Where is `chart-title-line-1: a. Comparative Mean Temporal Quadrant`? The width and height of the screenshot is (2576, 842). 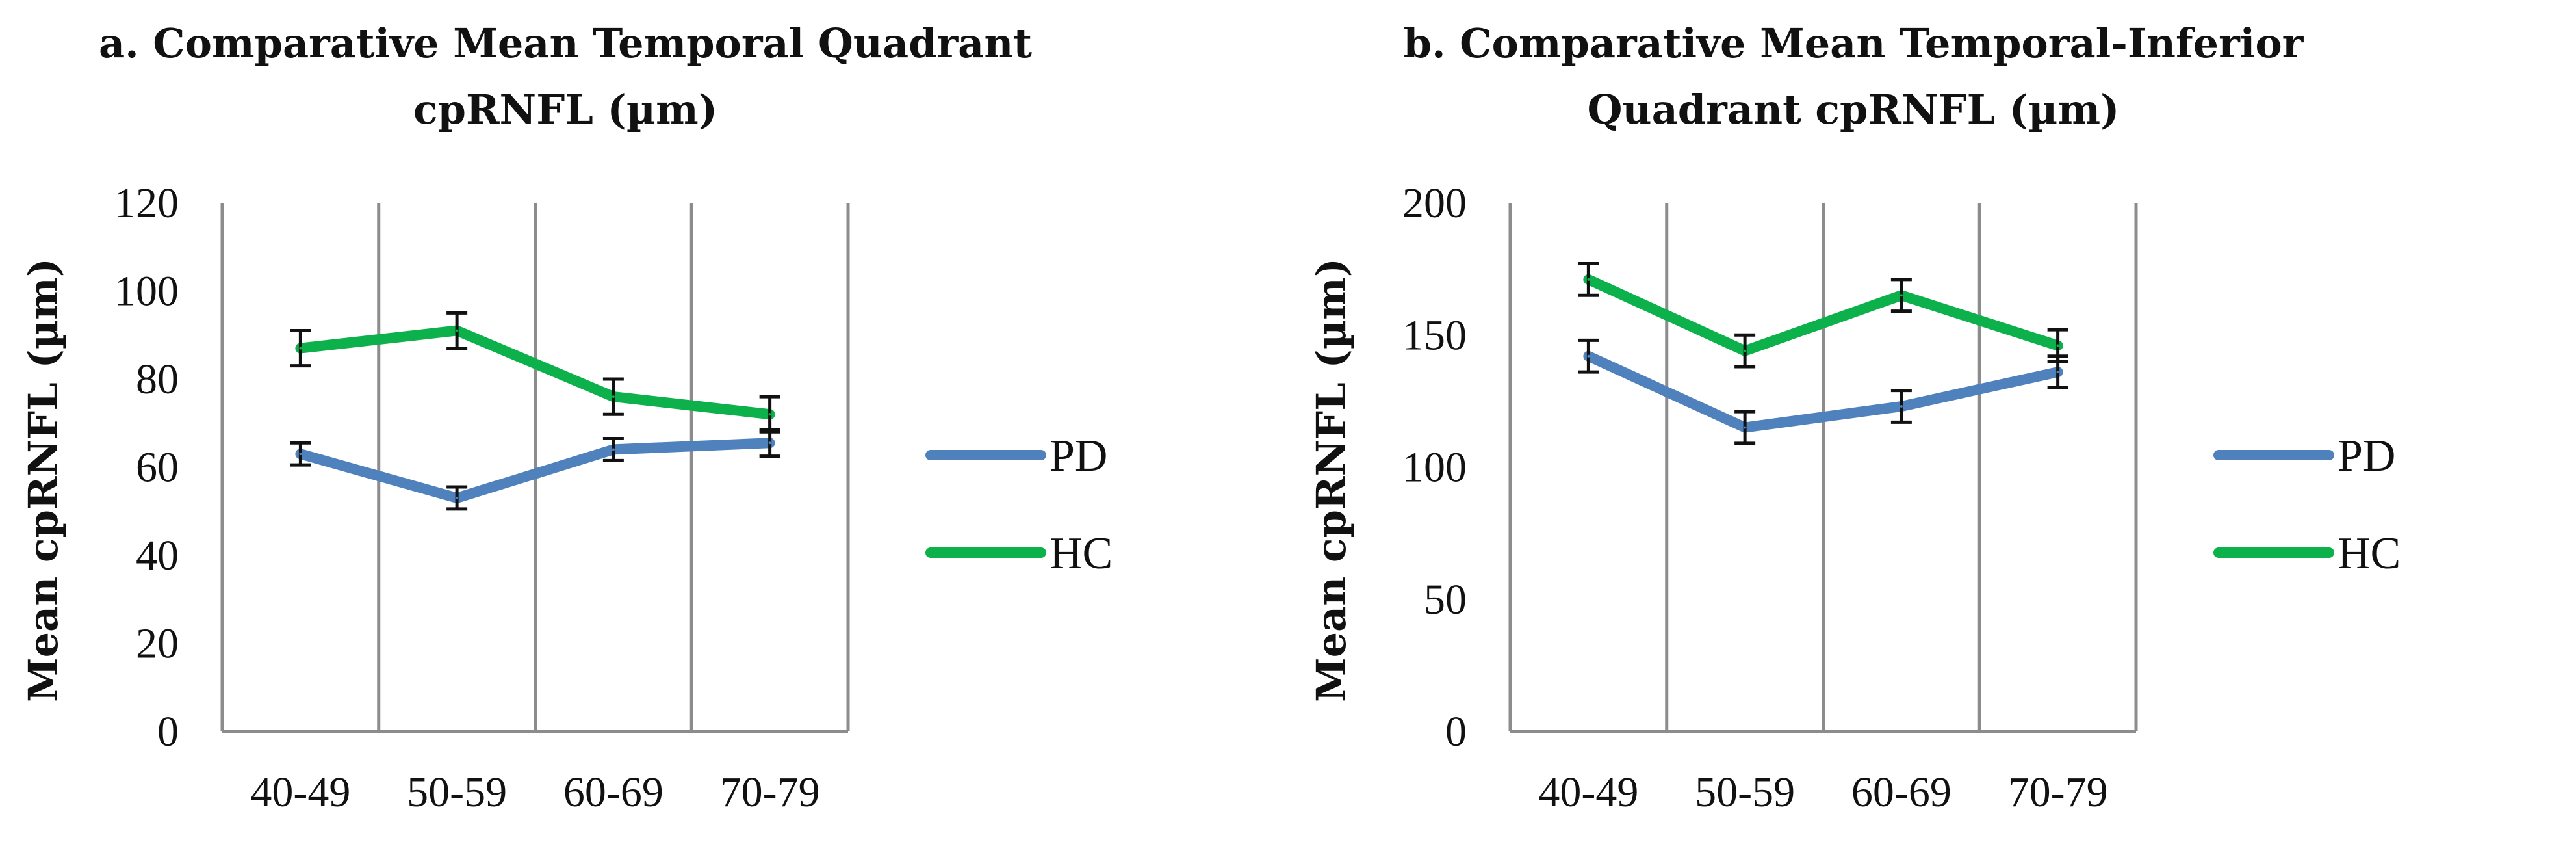 chart-title-line-1: a. Comparative Mean Temporal Quadrant is located at coordinates (566, 43).